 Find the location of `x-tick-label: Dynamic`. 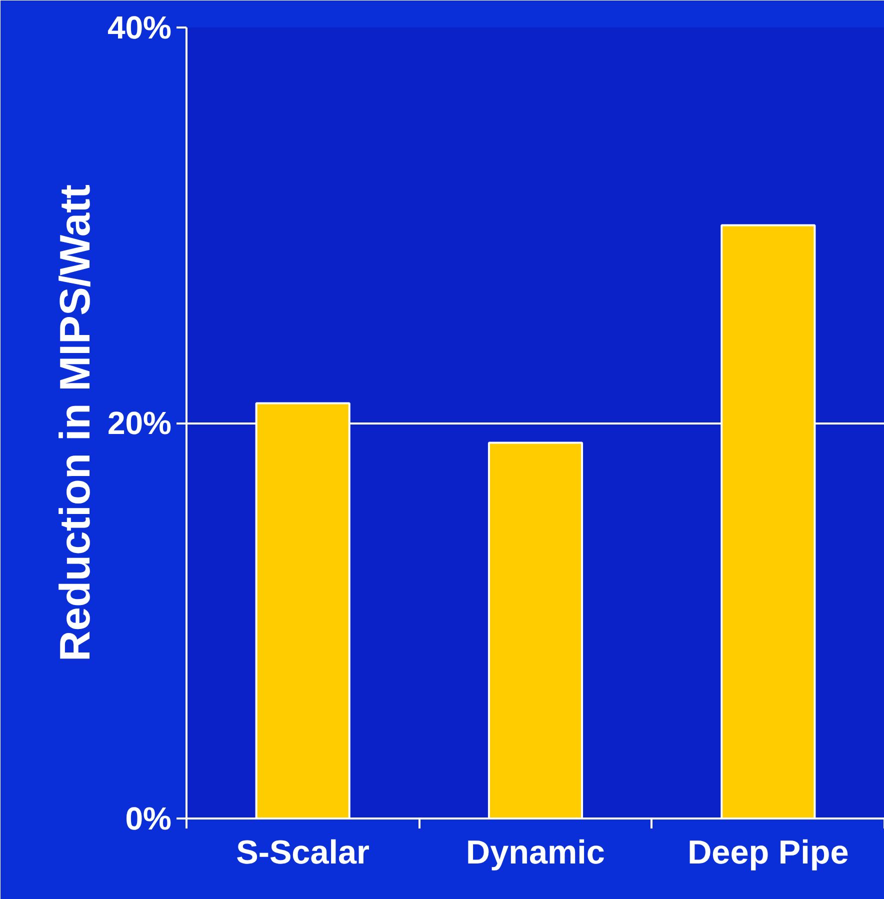

x-tick-label: Dynamic is located at coordinates (535, 853).